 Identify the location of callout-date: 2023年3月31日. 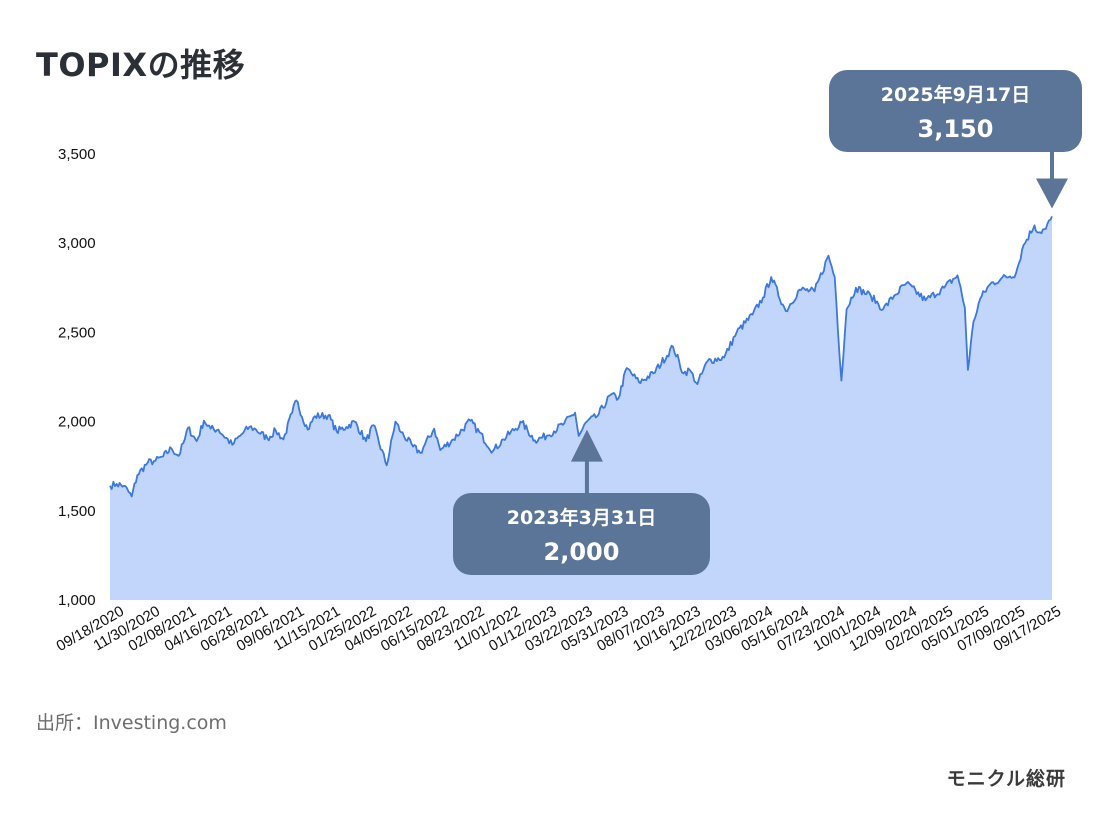
(582, 517).